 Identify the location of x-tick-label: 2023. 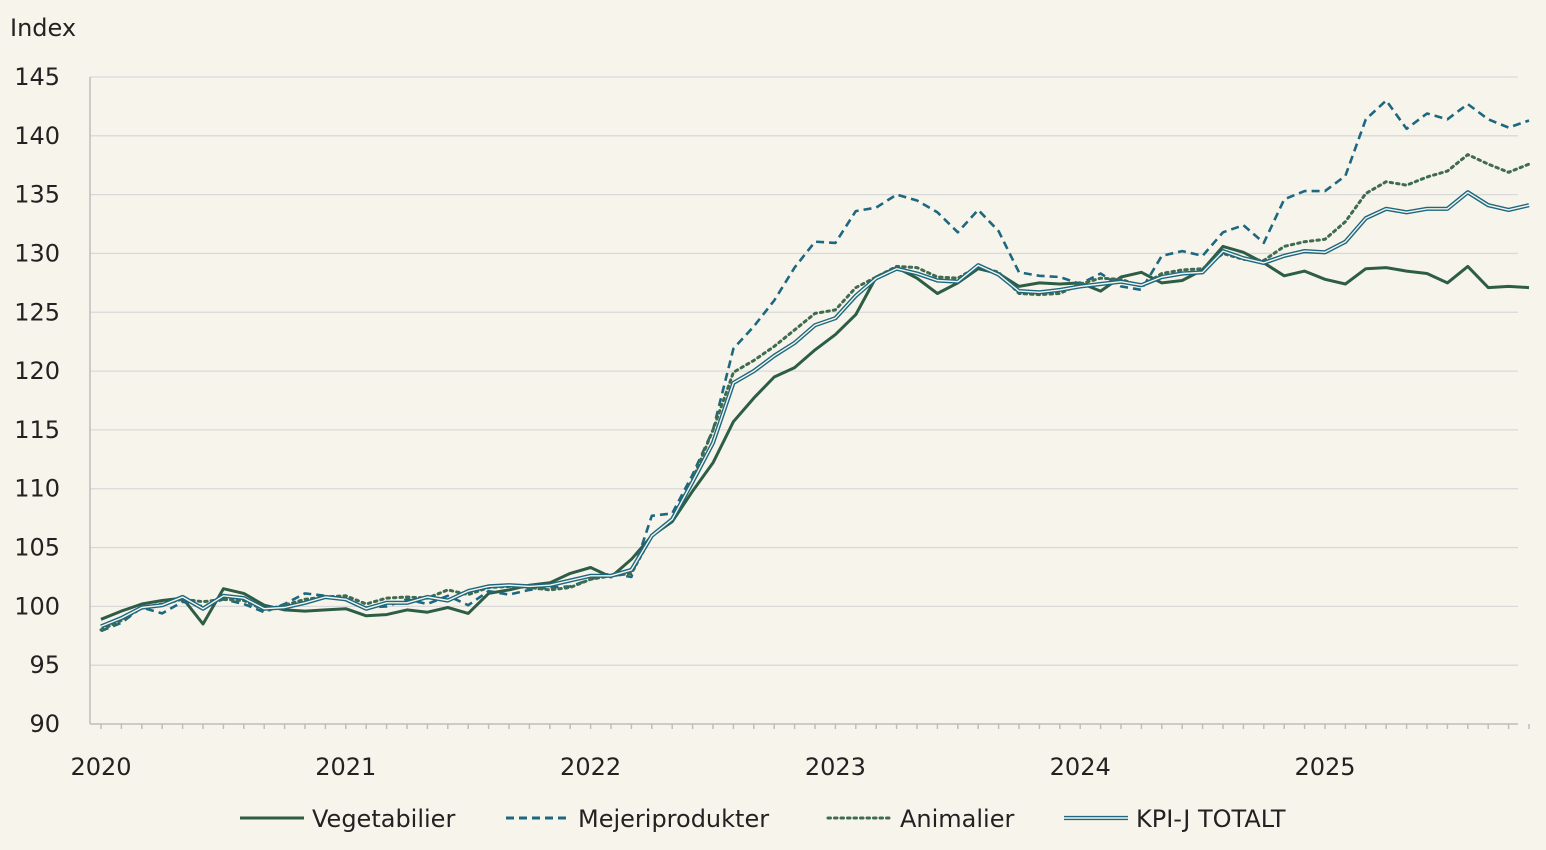
(835, 767).